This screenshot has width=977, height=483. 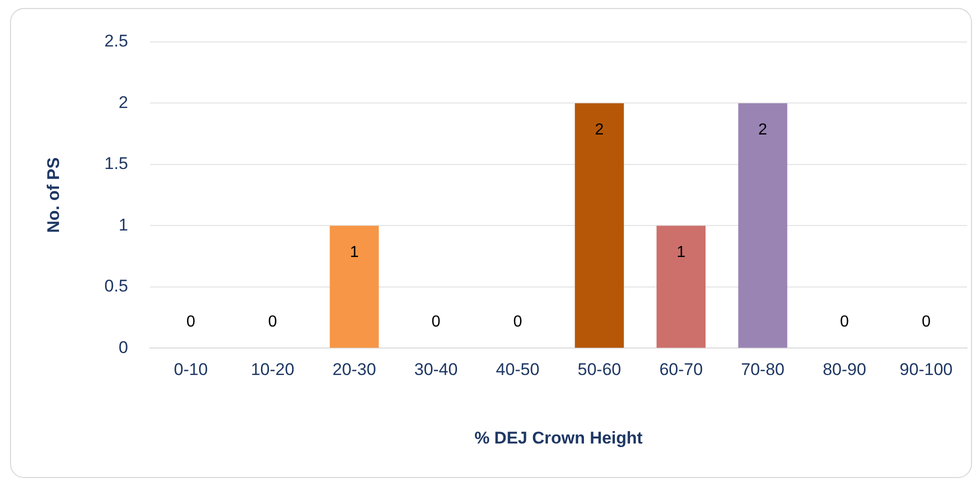 I want to click on x-tick-label: 0-10, so click(x=191, y=370).